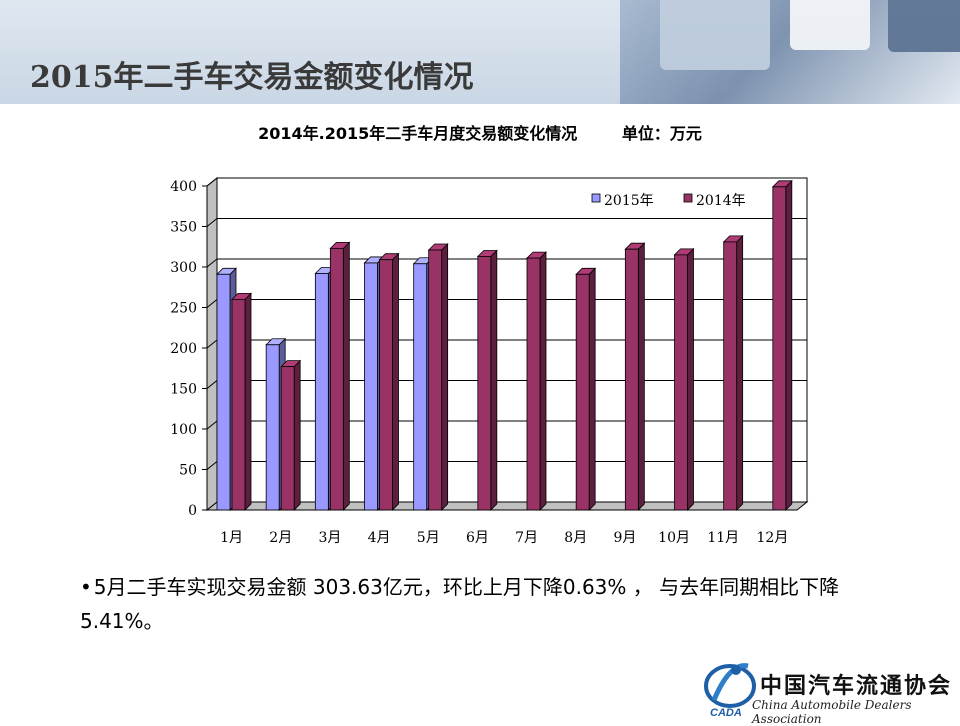 This screenshot has height=726, width=960. I want to click on x-tick-label: 7月, so click(526, 538).